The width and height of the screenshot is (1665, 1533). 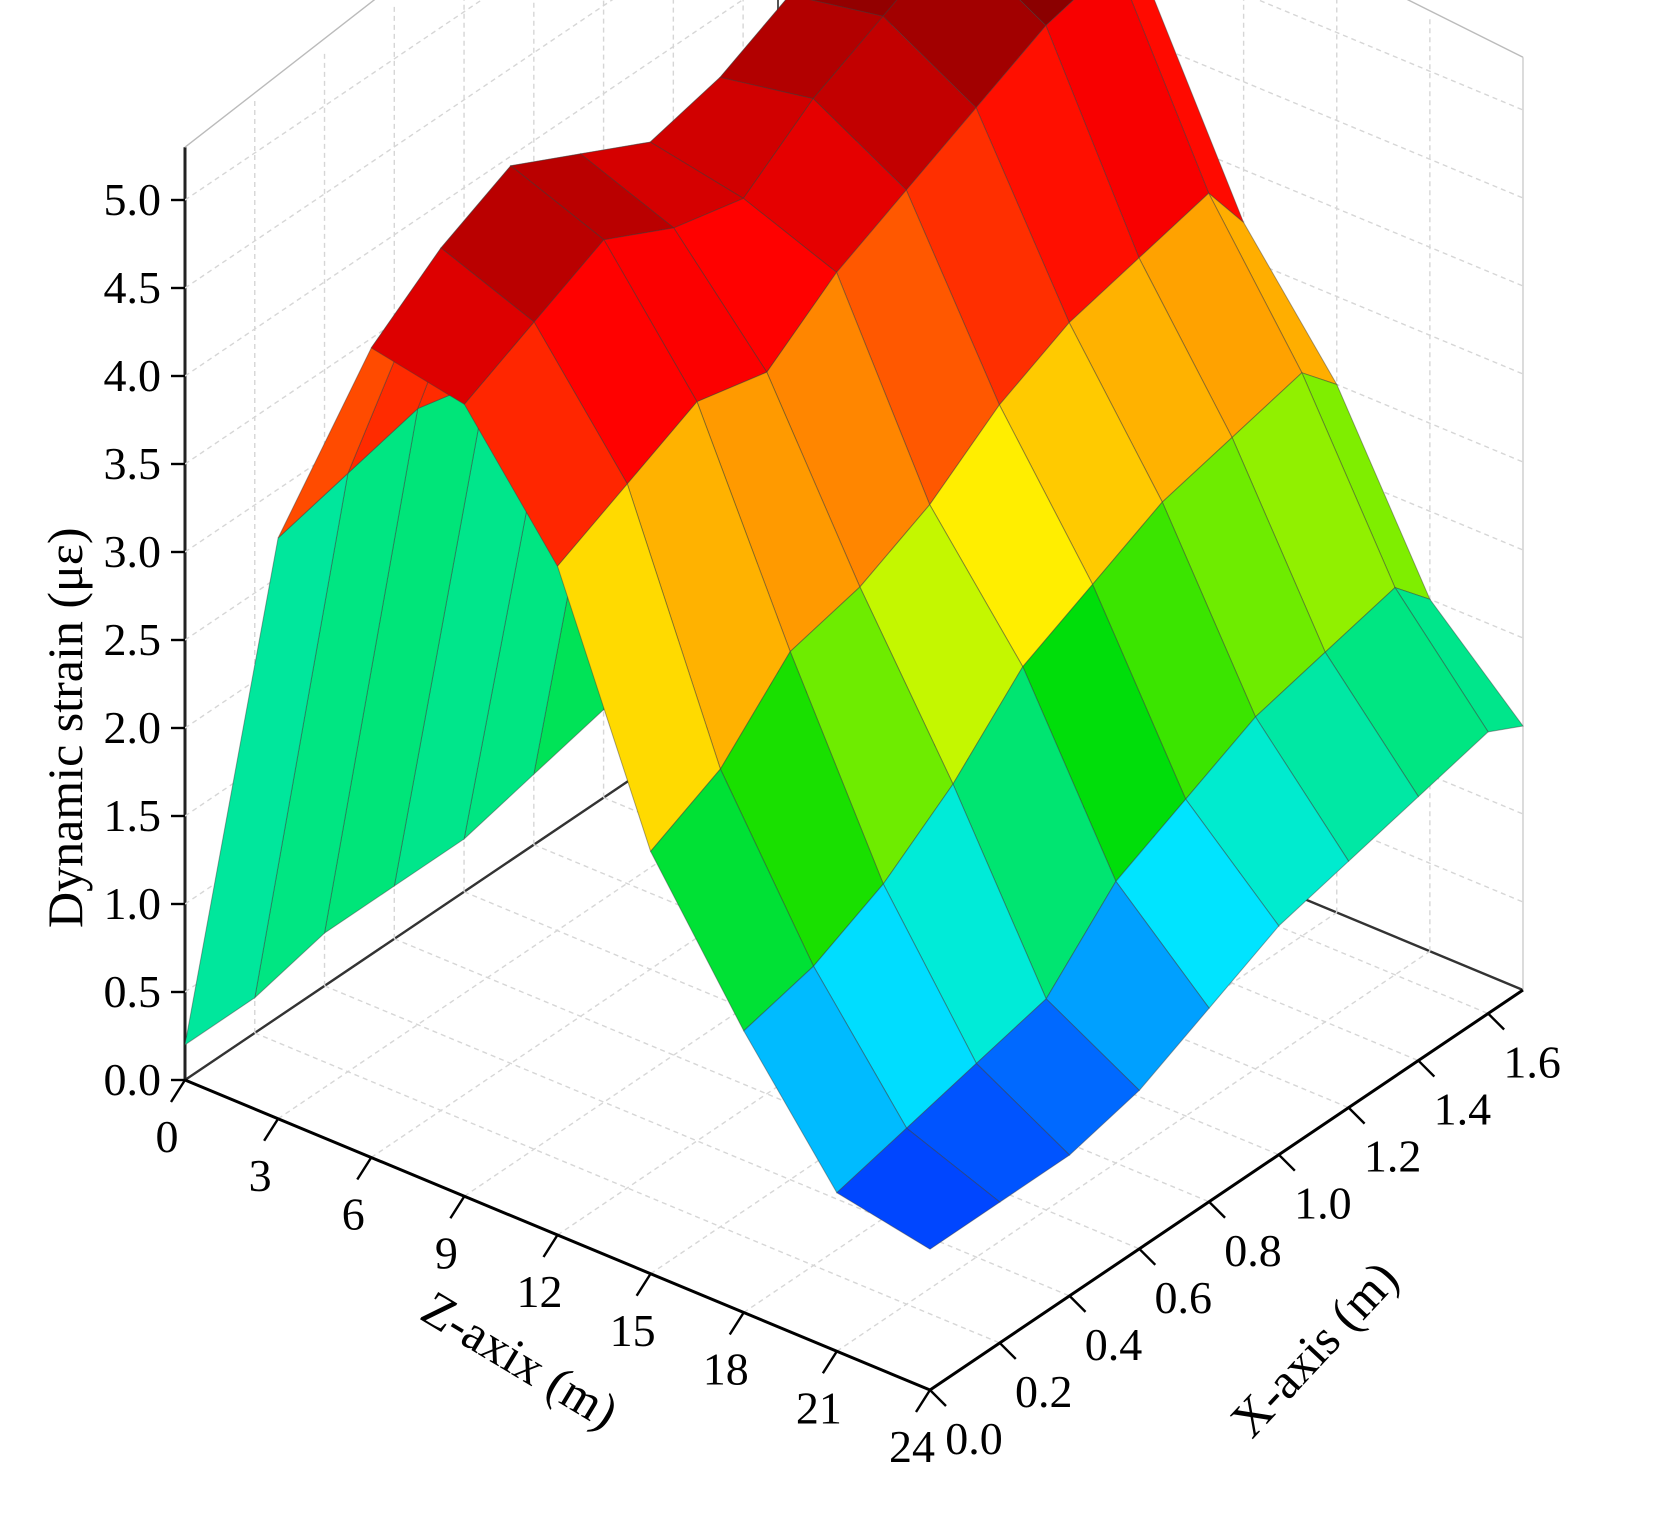 I want to click on y-tick-label: 4.5, so click(x=133, y=287).